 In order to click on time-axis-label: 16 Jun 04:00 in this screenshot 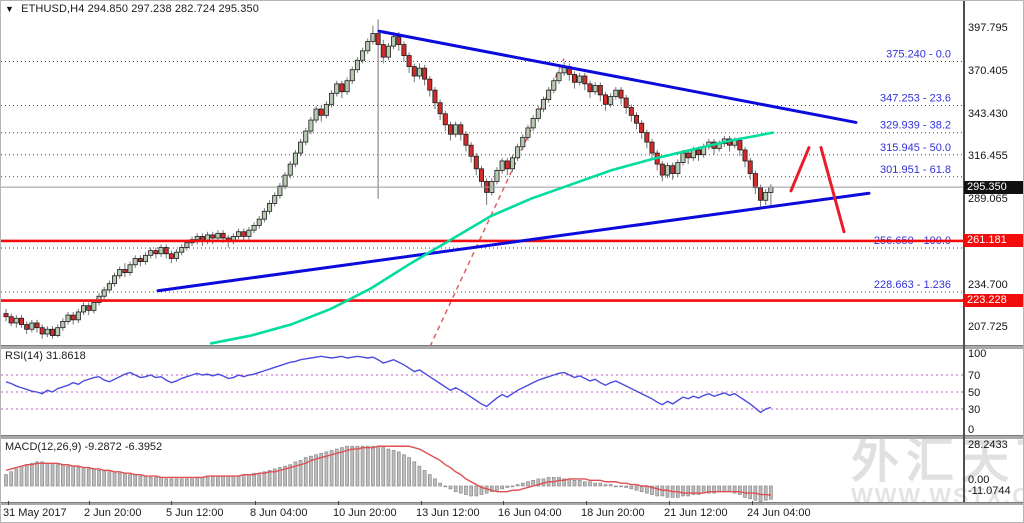, I will do `click(530, 513)`.